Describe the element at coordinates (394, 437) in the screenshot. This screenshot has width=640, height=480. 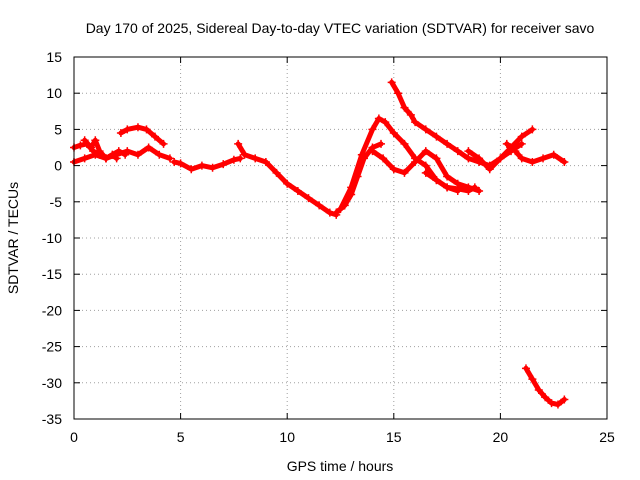
I see `x-tick-label: 15` at that location.